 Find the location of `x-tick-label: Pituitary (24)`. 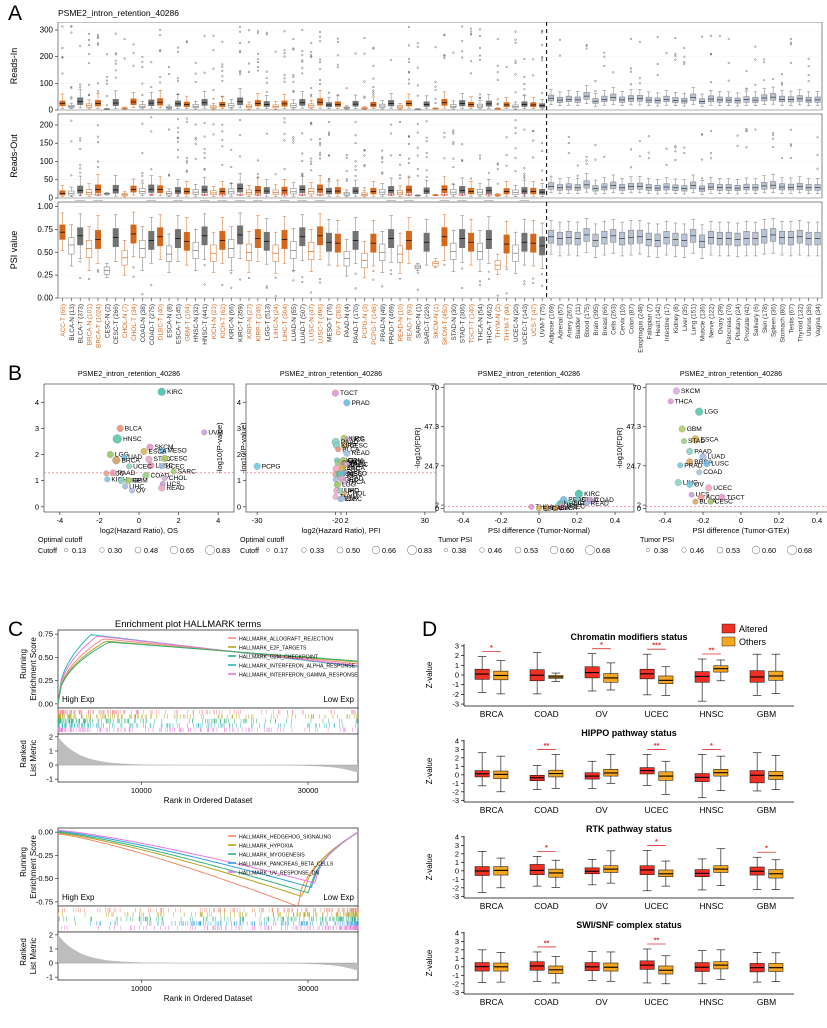

x-tick-label: Pituitary (24) is located at coordinates (738, 322).